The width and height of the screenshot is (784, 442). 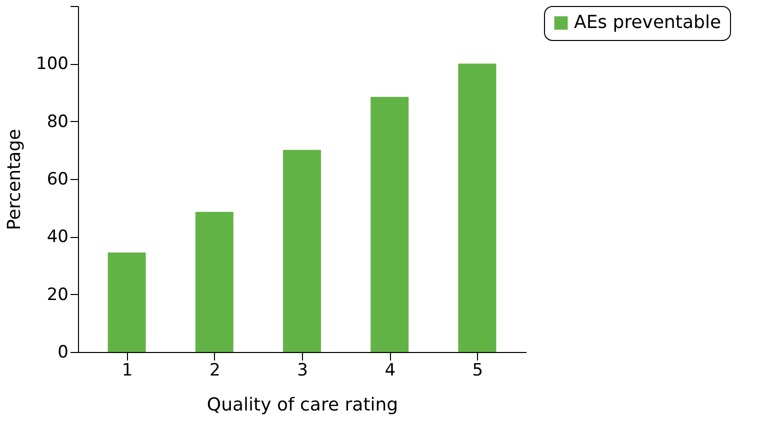 What do you see at coordinates (57, 294) in the screenshot?
I see `y-tick-label: 20` at bounding box center [57, 294].